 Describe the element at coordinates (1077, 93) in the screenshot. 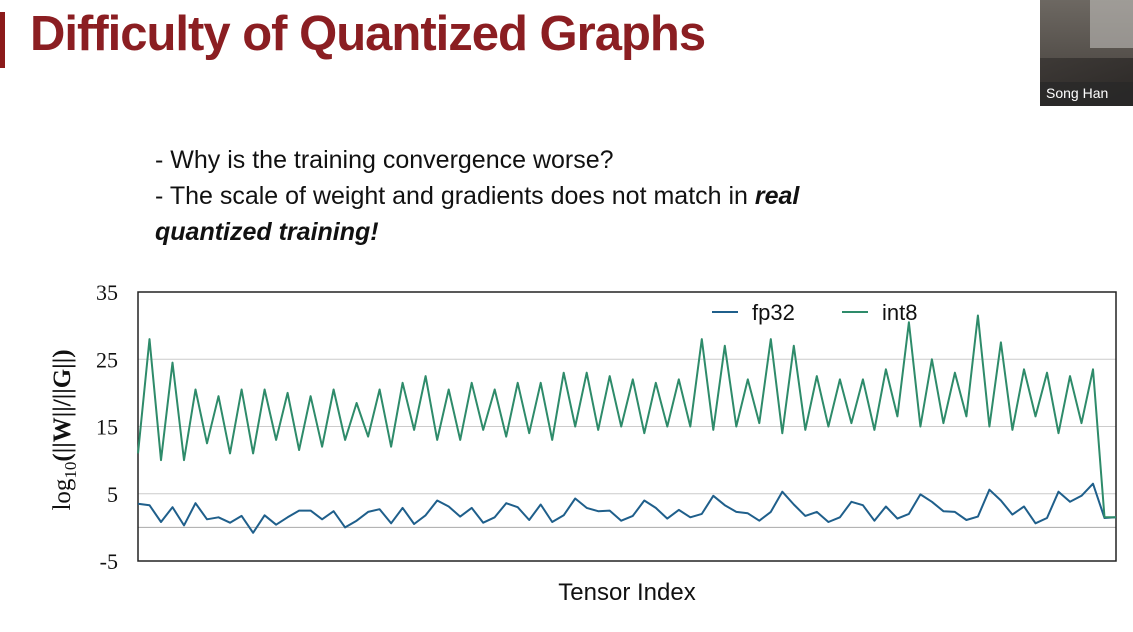

I see `participant-name: Song Han` at that location.